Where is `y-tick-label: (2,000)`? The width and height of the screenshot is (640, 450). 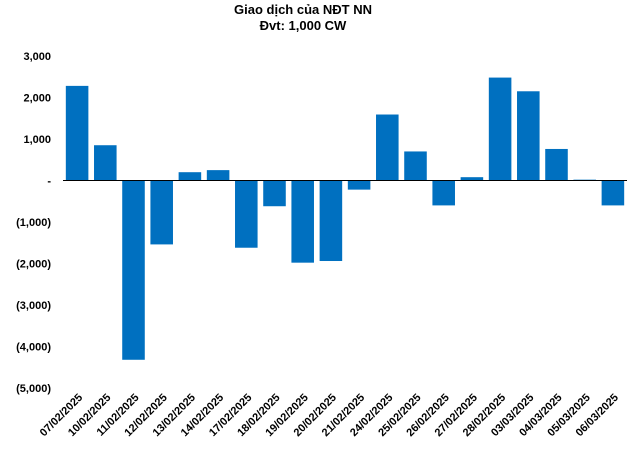 y-tick-label: (2,000) is located at coordinates (33, 265).